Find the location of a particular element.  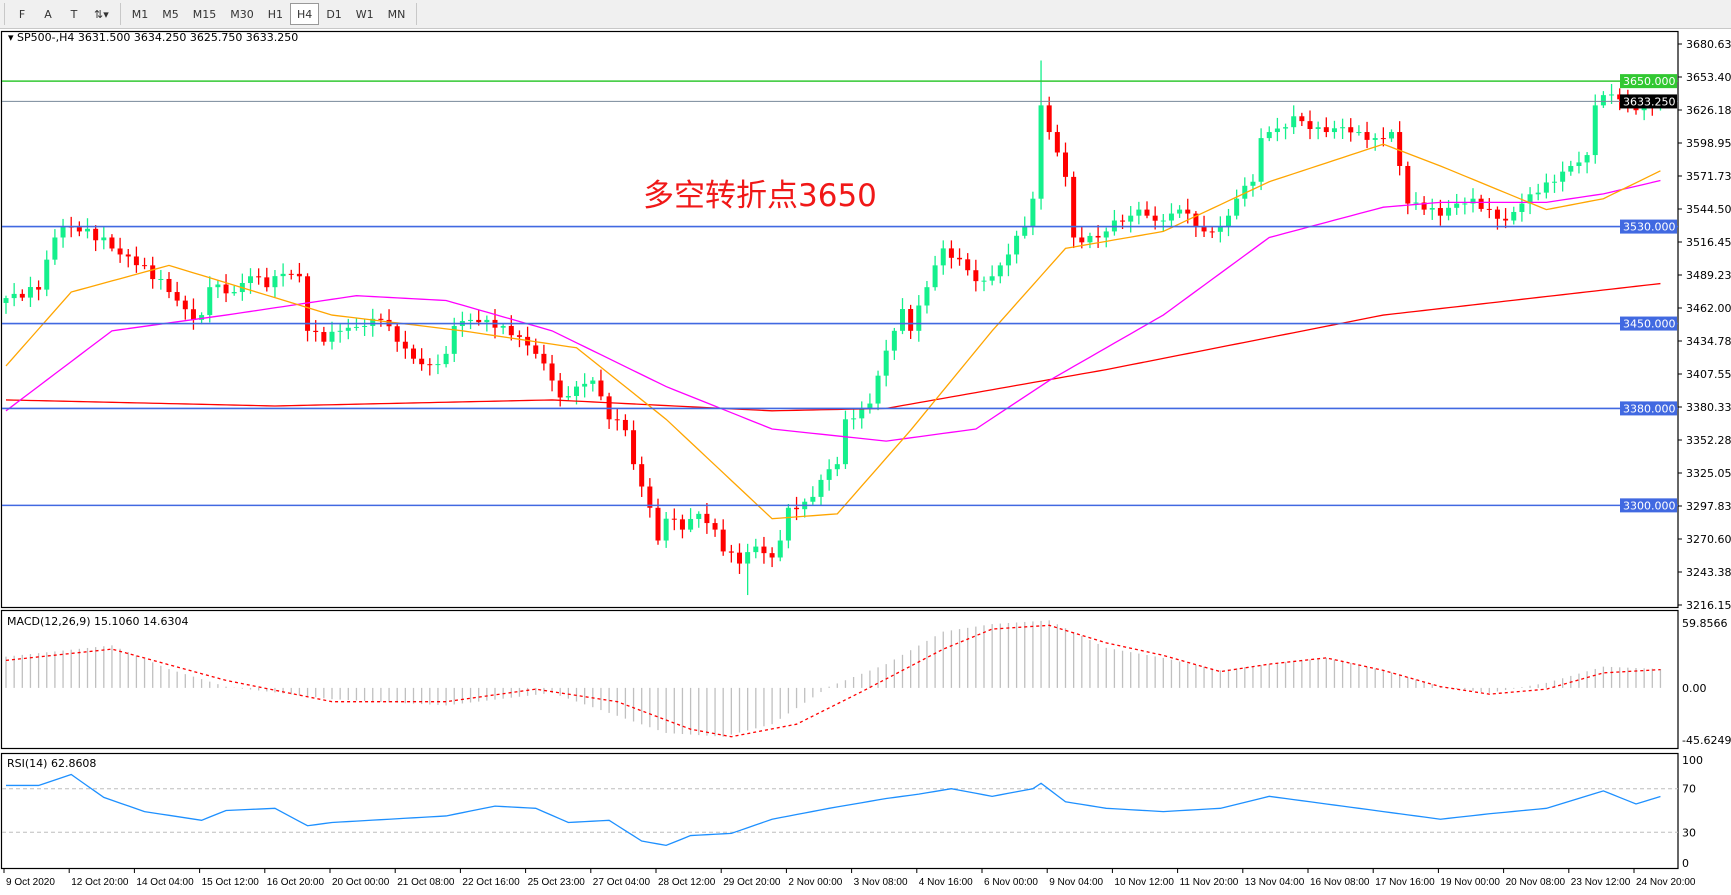

timeframe-h4: H4 is located at coordinates (305, 14).